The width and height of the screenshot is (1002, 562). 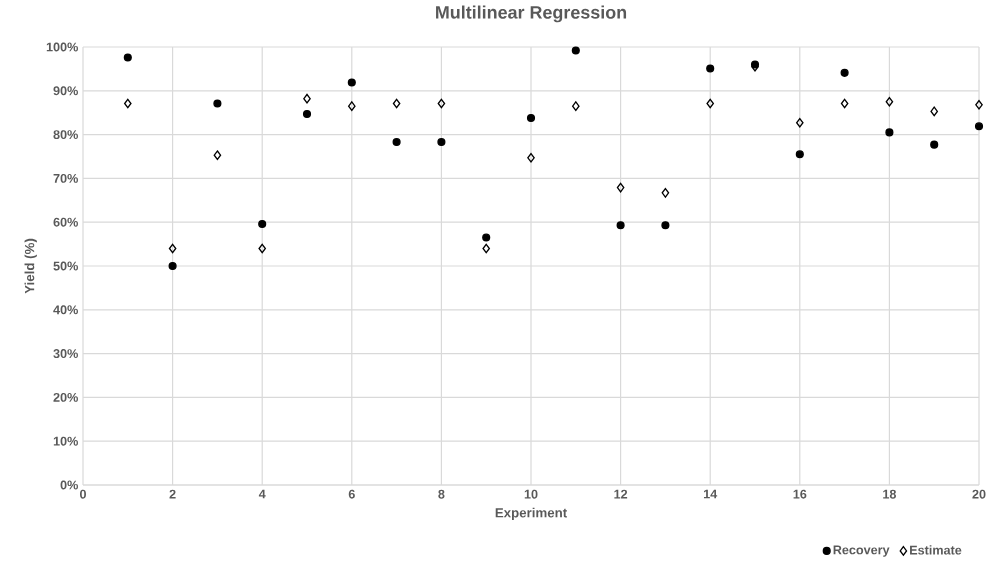 What do you see at coordinates (531, 514) in the screenshot?
I see `x-axis-title: Experiment` at bounding box center [531, 514].